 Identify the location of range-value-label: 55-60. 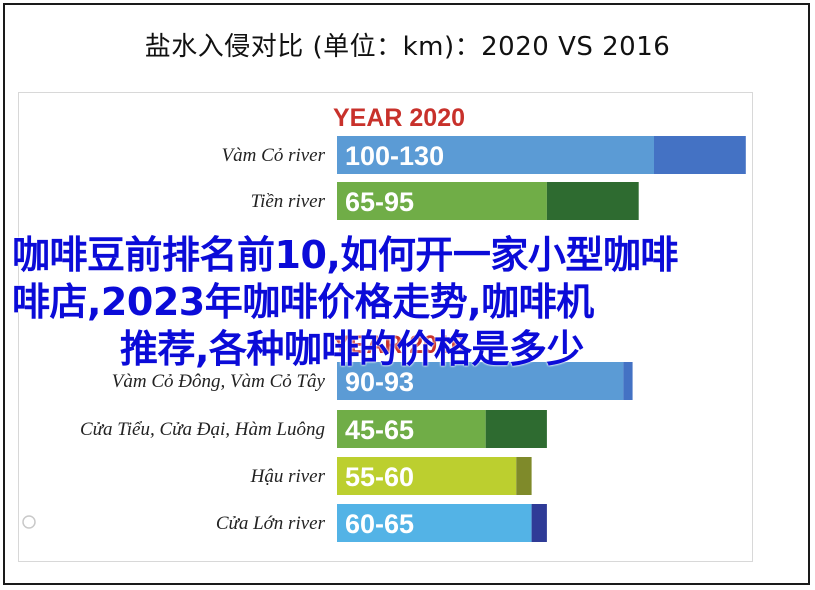
(379, 477).